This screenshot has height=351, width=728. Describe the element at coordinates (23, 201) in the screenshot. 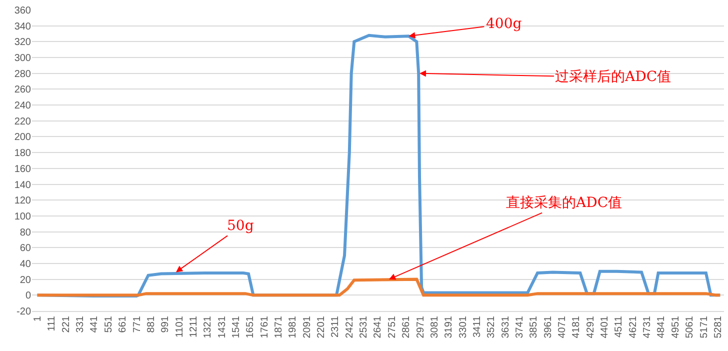

I see `y-tick-label: 120` at that location.